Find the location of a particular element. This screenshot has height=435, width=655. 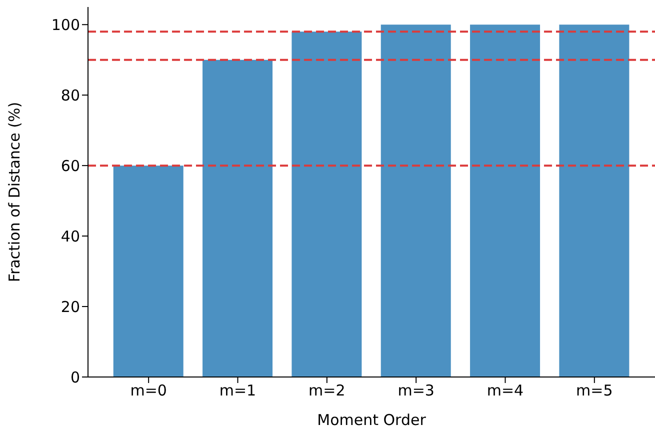

y-tick-label: 0 is located at coordinates (75, 377).